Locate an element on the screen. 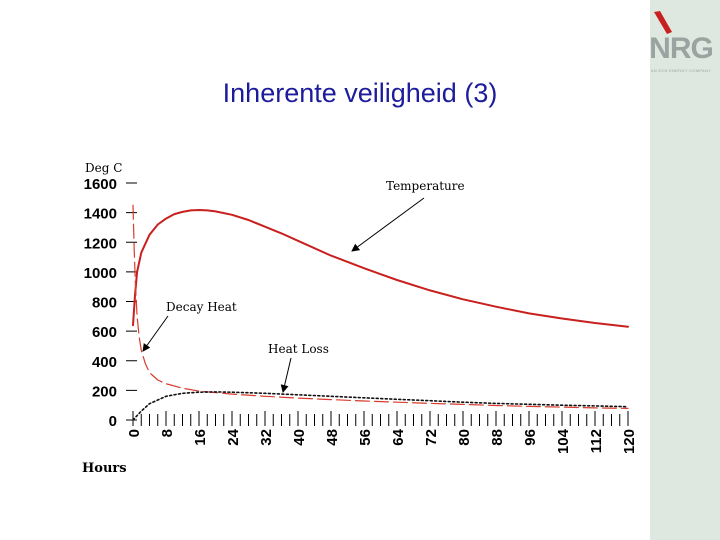 This screenshot has height=540, width=720. annotation-temperature: Temperature is located at coordinates (425, 186).